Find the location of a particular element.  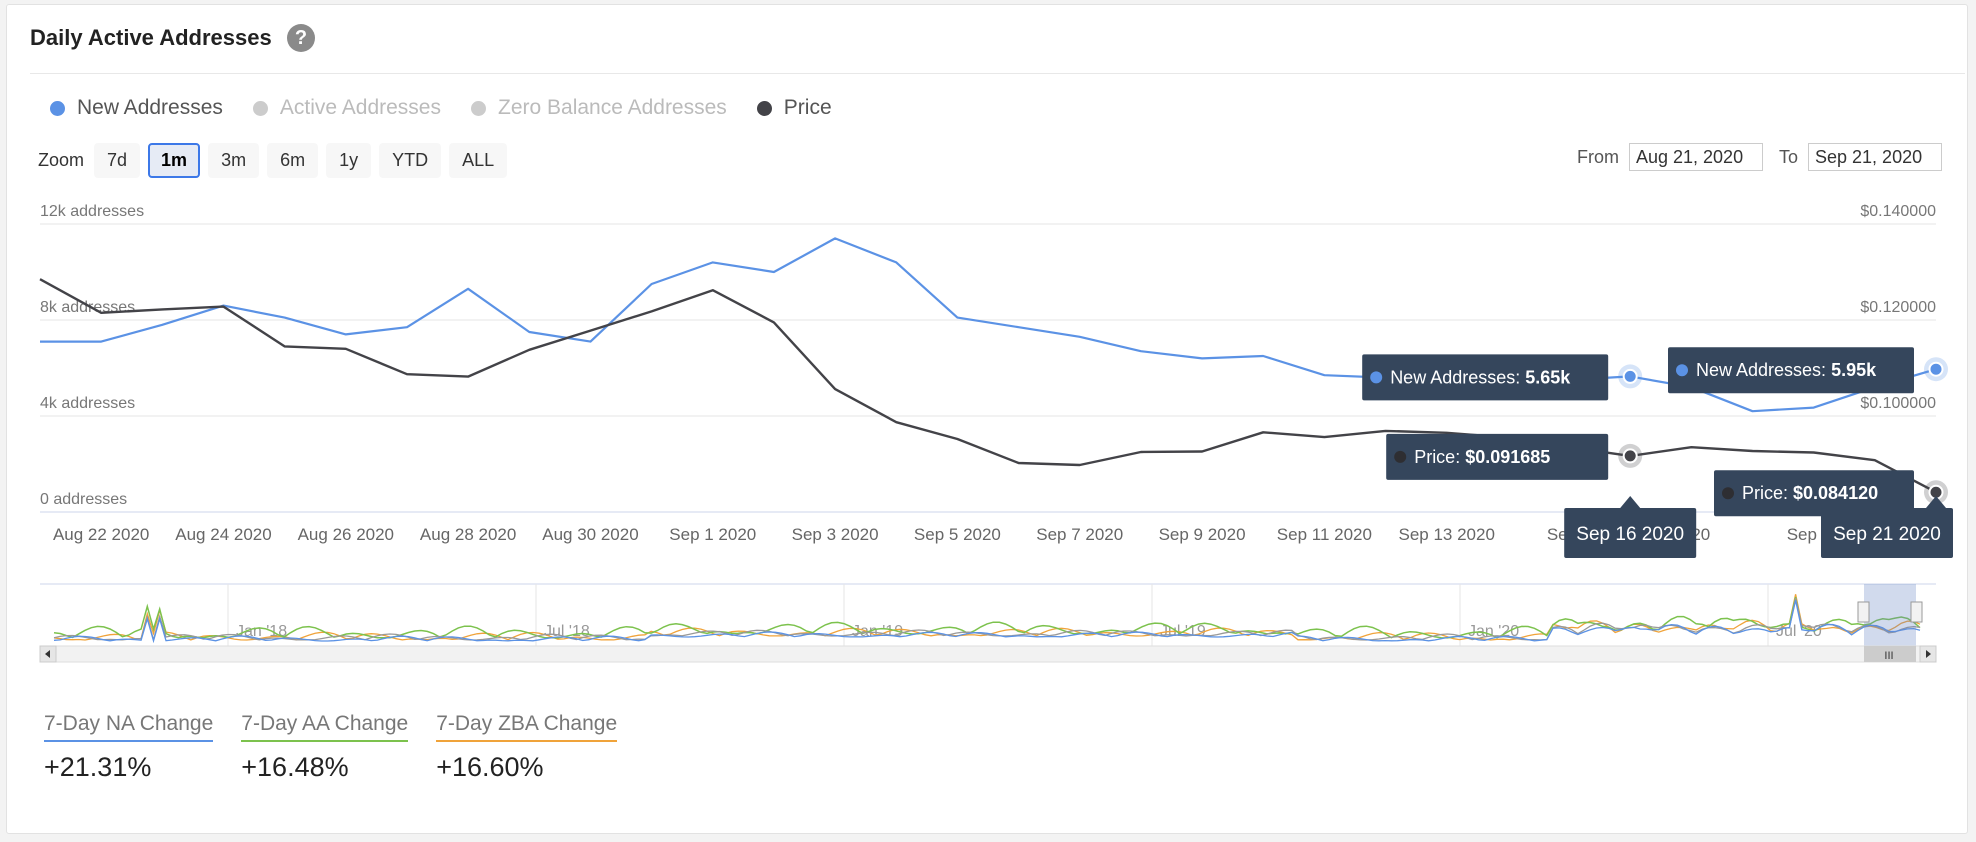

legend-item-price: Price is located at coordinates (794, 108).